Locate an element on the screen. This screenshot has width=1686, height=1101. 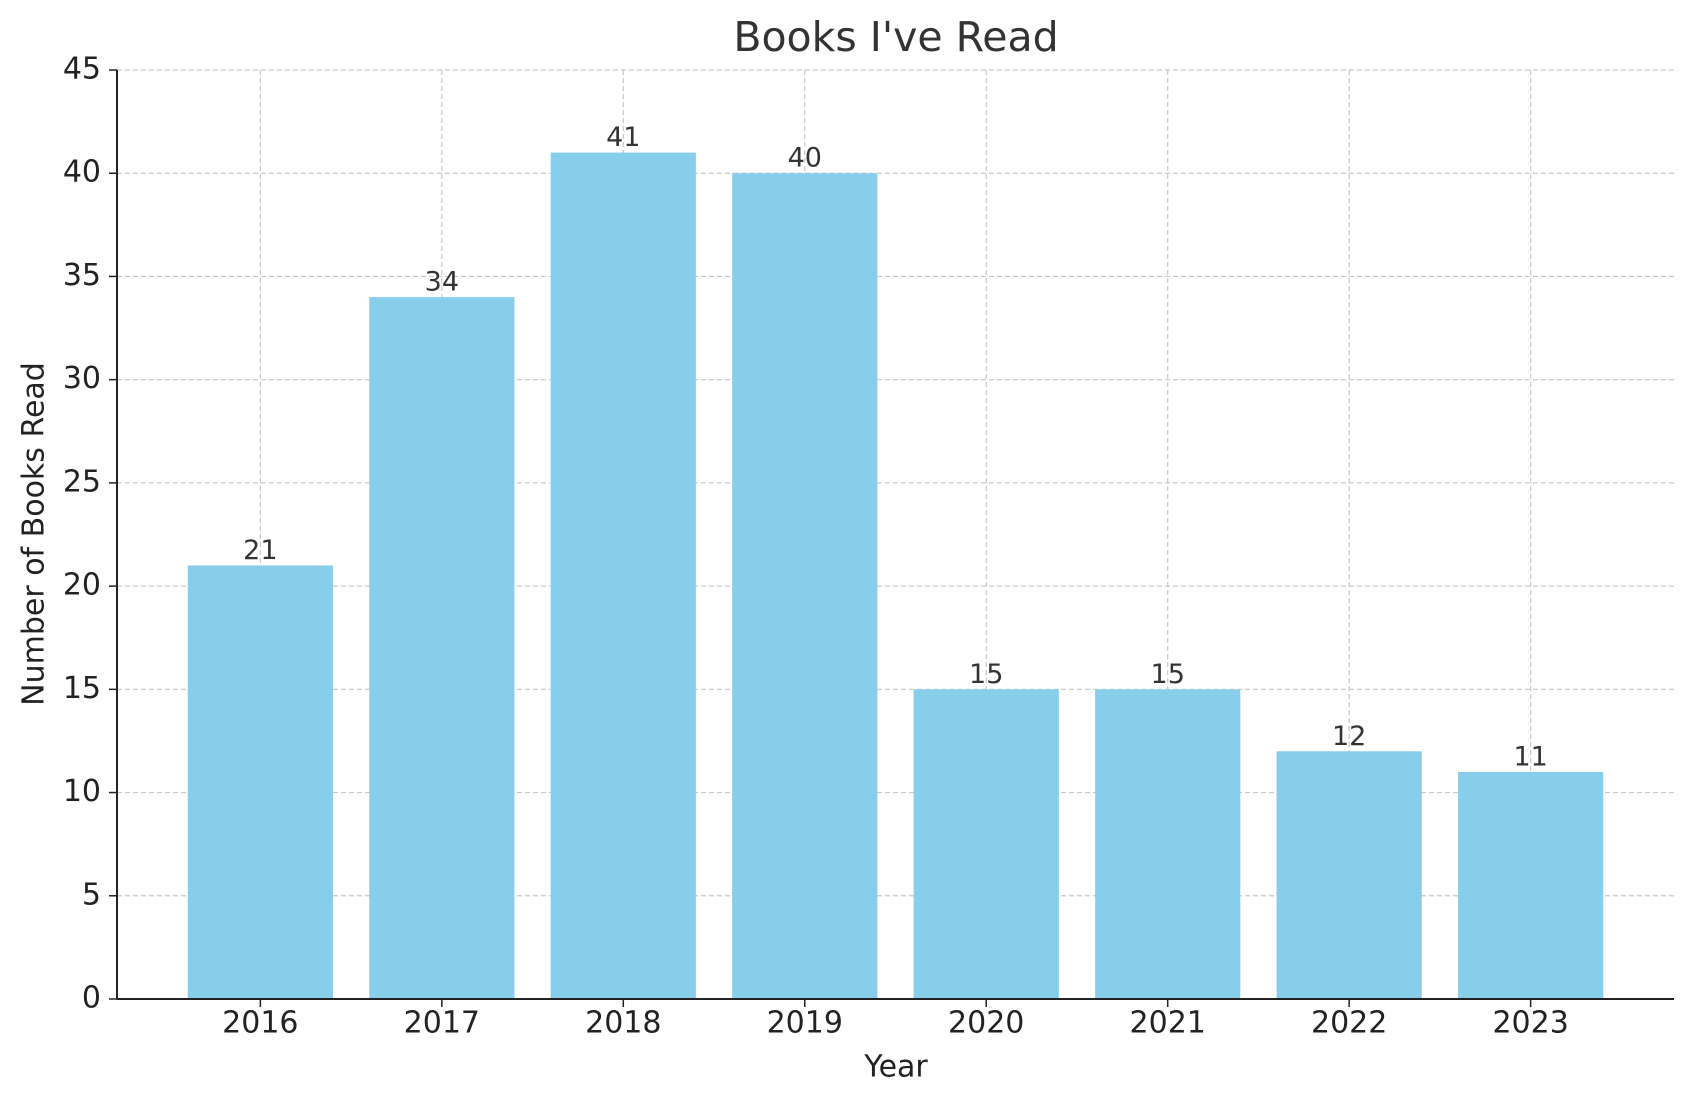
y-tick-label: 0 is located at coordinates (91, 998).